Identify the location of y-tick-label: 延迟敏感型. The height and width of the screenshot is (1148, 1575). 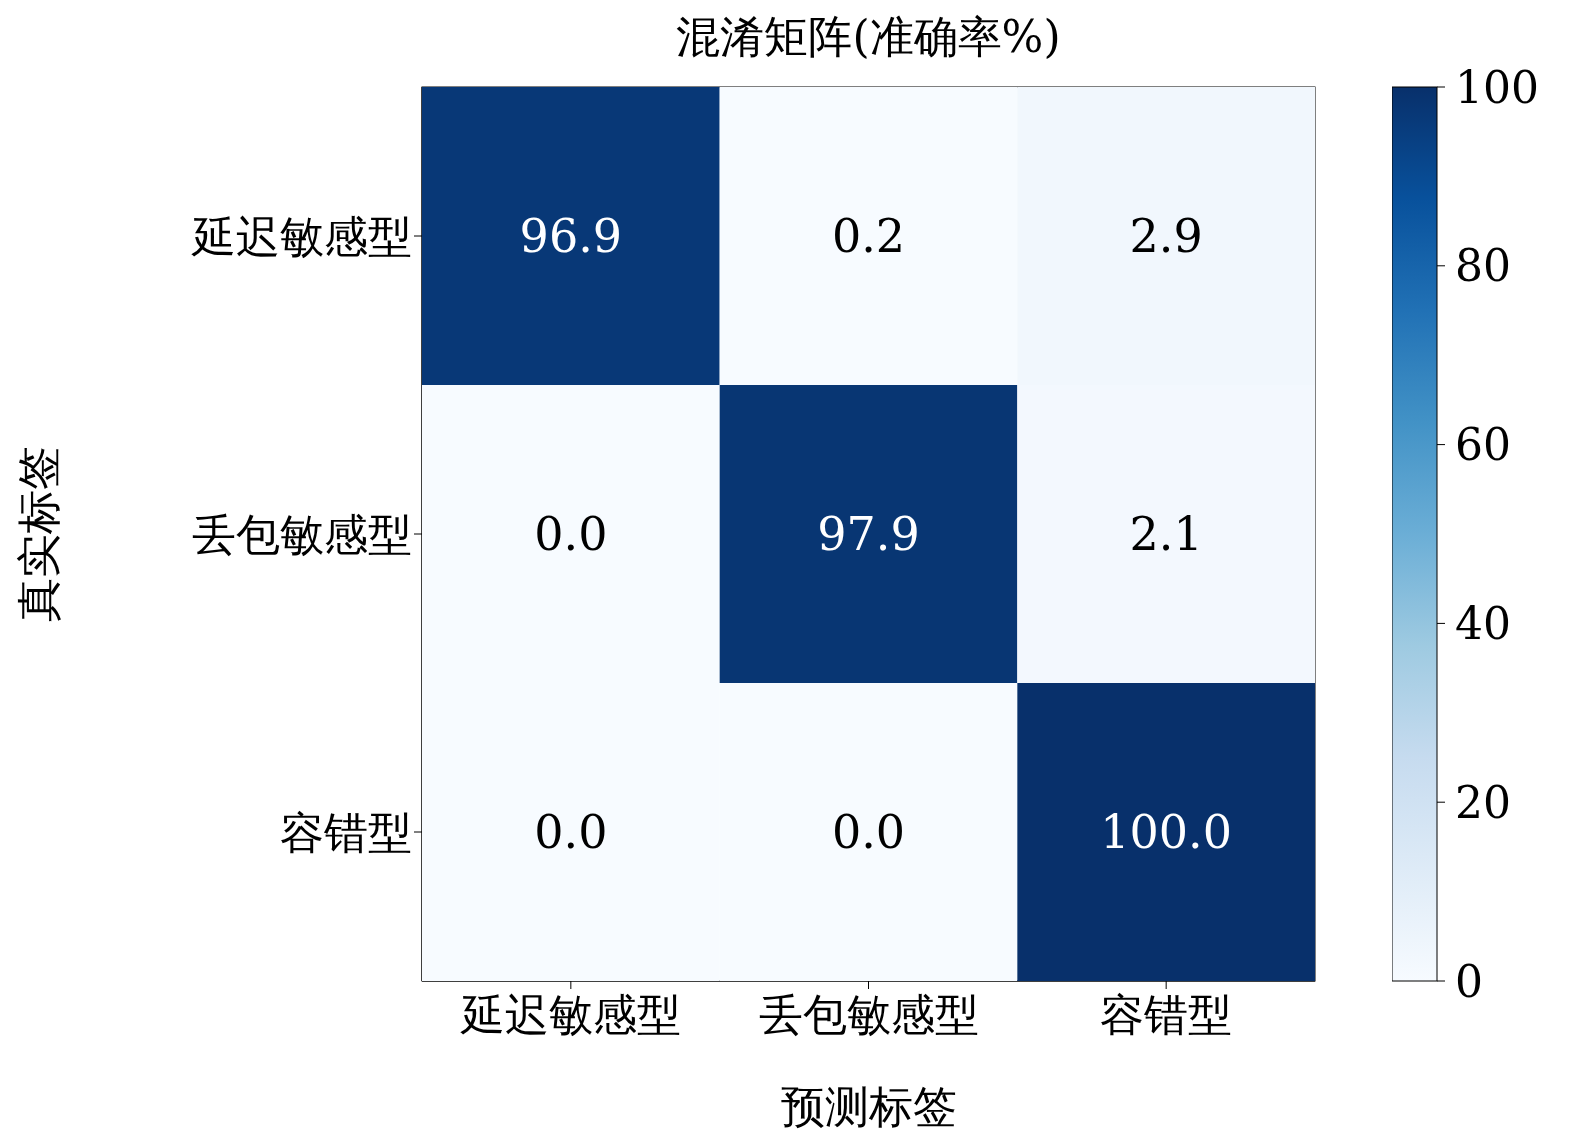
(301, 236).